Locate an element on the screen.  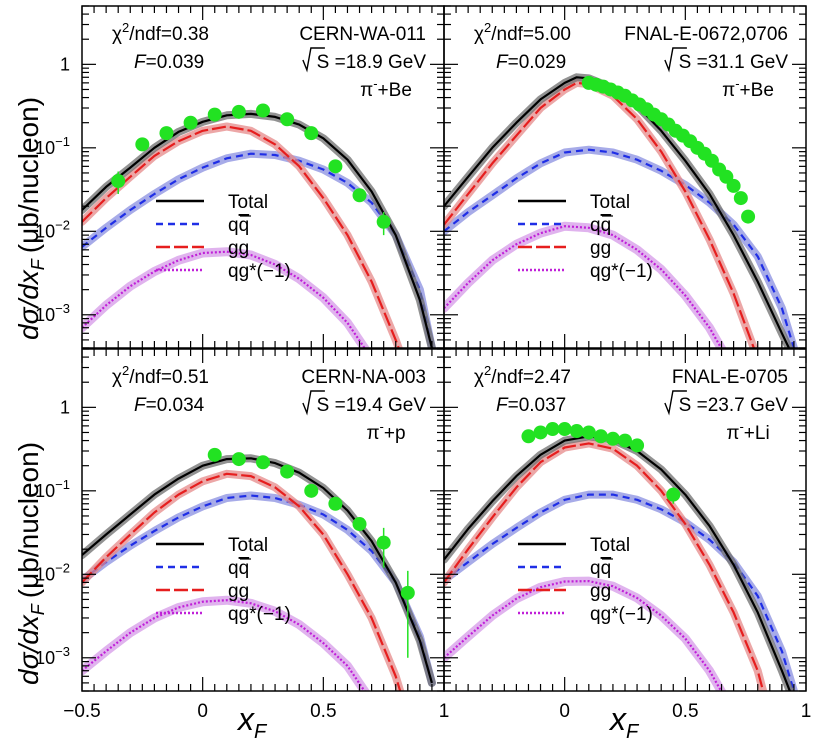
F-value: =0.037 is located at coordinates (537, 405).